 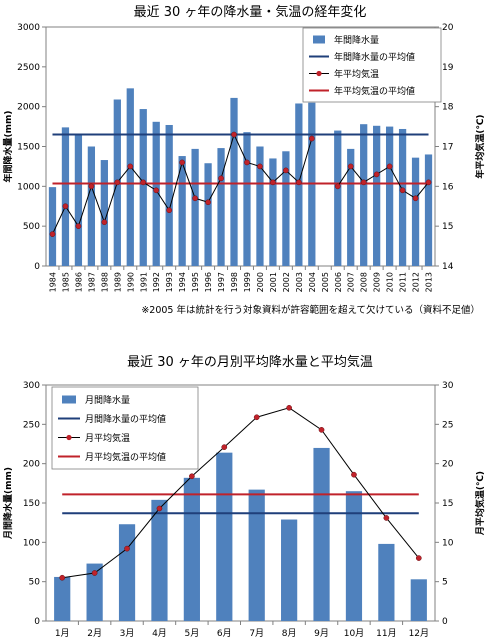 I want to click on y2-tick-label: 10, so click(x=448, y=543).